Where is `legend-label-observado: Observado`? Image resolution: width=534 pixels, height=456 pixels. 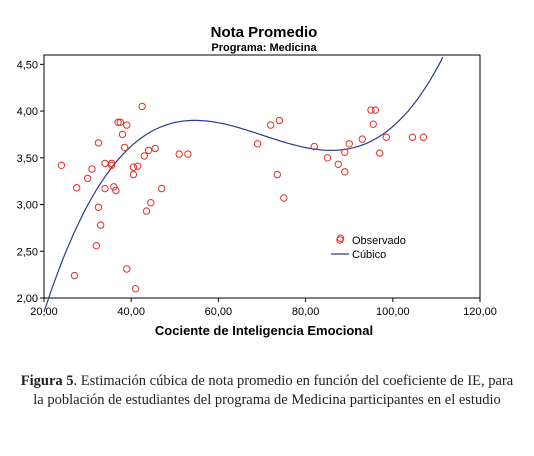
legend-label-observado: Observado is located at coordinates (379, 241).